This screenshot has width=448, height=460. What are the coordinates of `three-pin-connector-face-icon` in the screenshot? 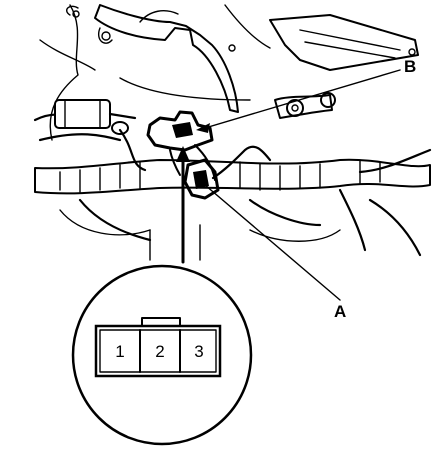 It's located at (158, 347).